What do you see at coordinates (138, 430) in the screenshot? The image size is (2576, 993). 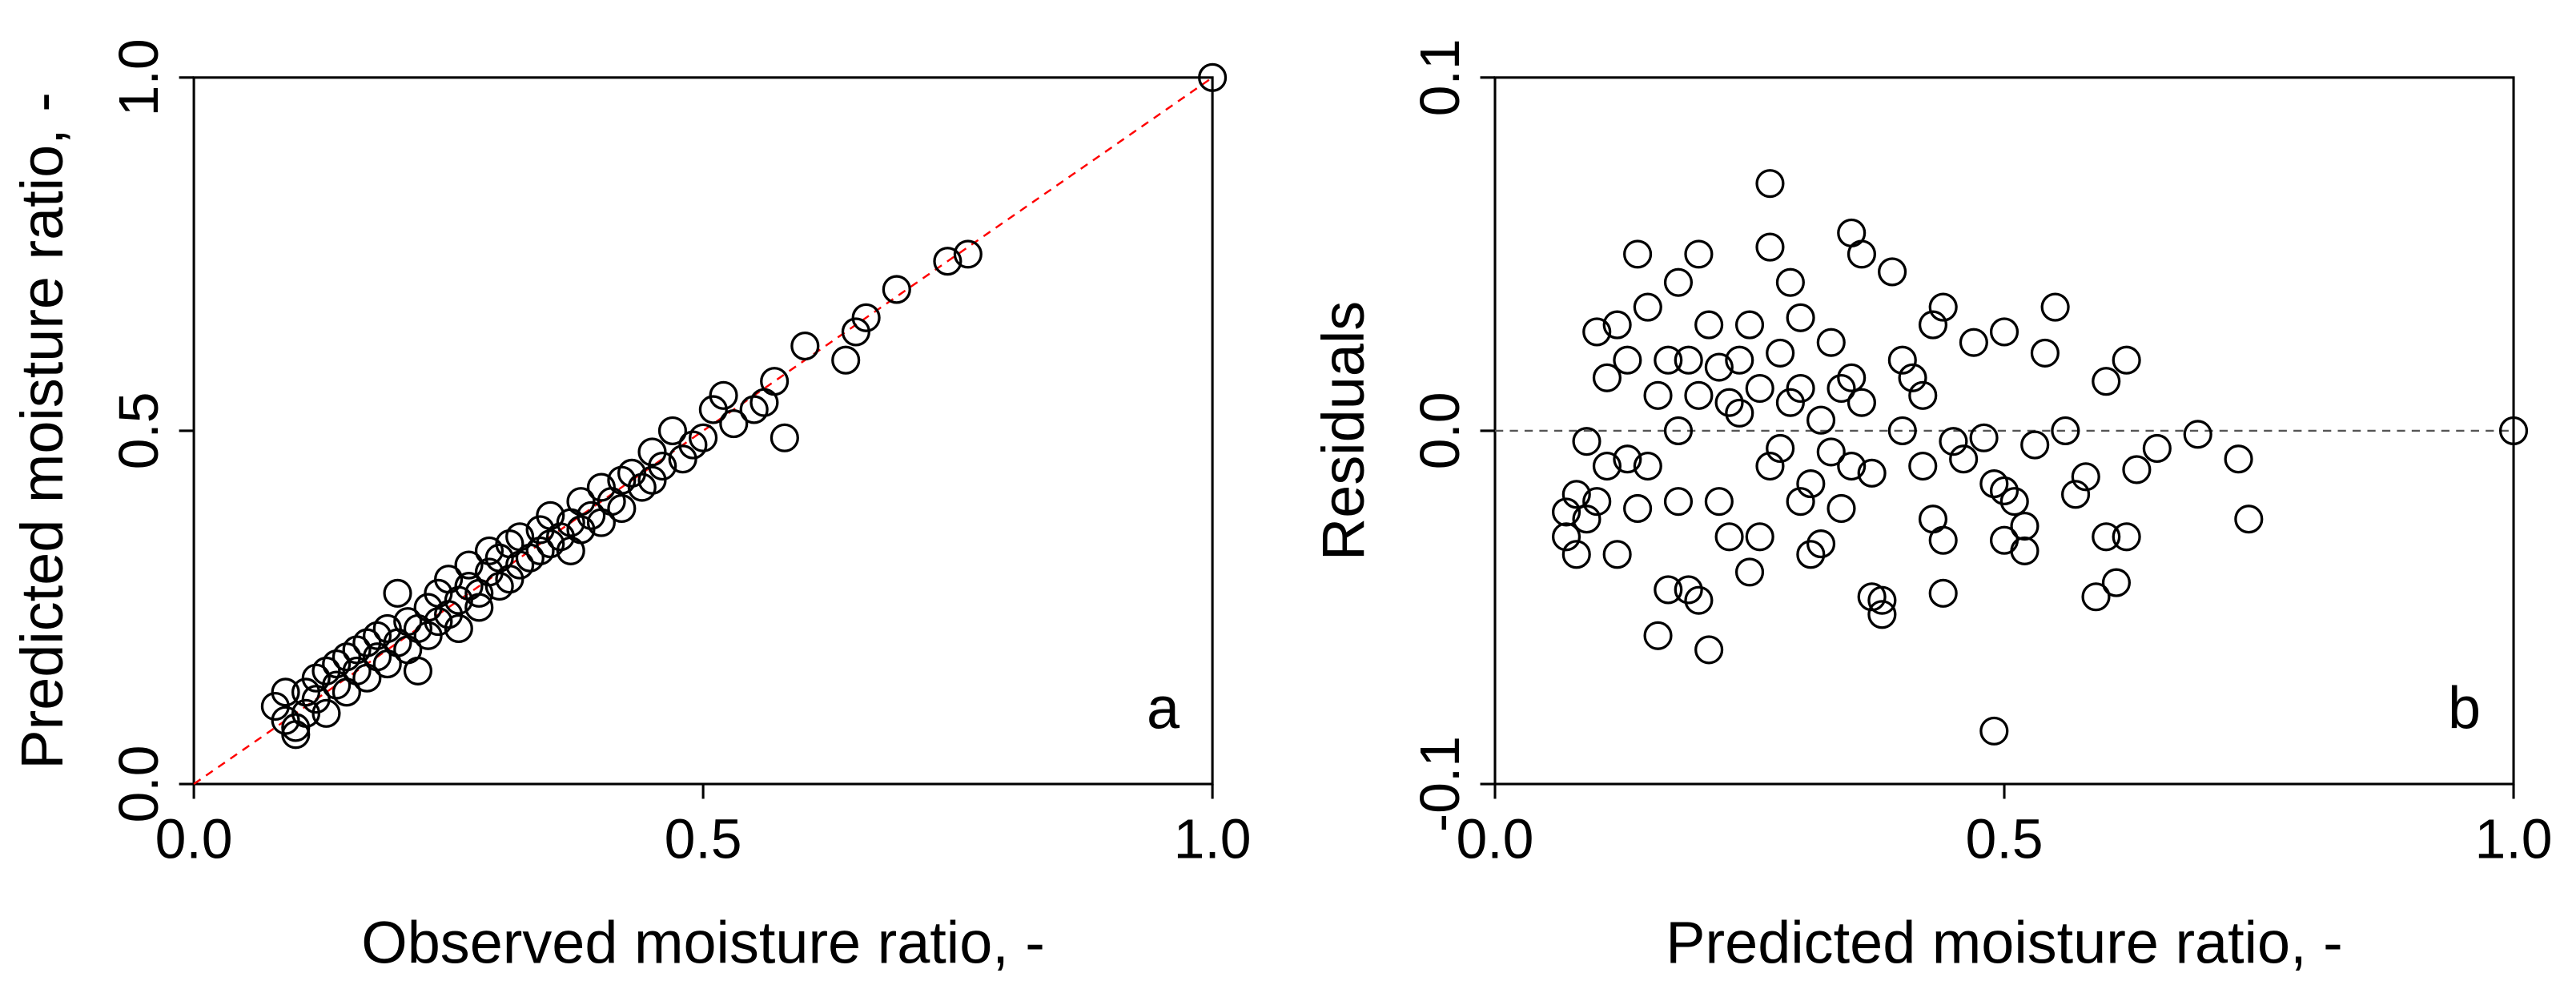 I see `y-tick-label: 0.5` at bounding box center [138, 430].